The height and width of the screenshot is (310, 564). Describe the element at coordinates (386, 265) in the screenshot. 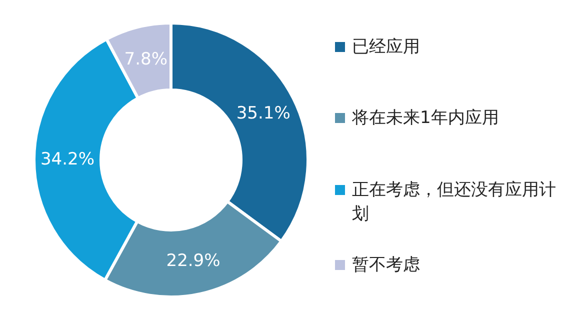

I see `legend-label: 暂不考虑` at that location.